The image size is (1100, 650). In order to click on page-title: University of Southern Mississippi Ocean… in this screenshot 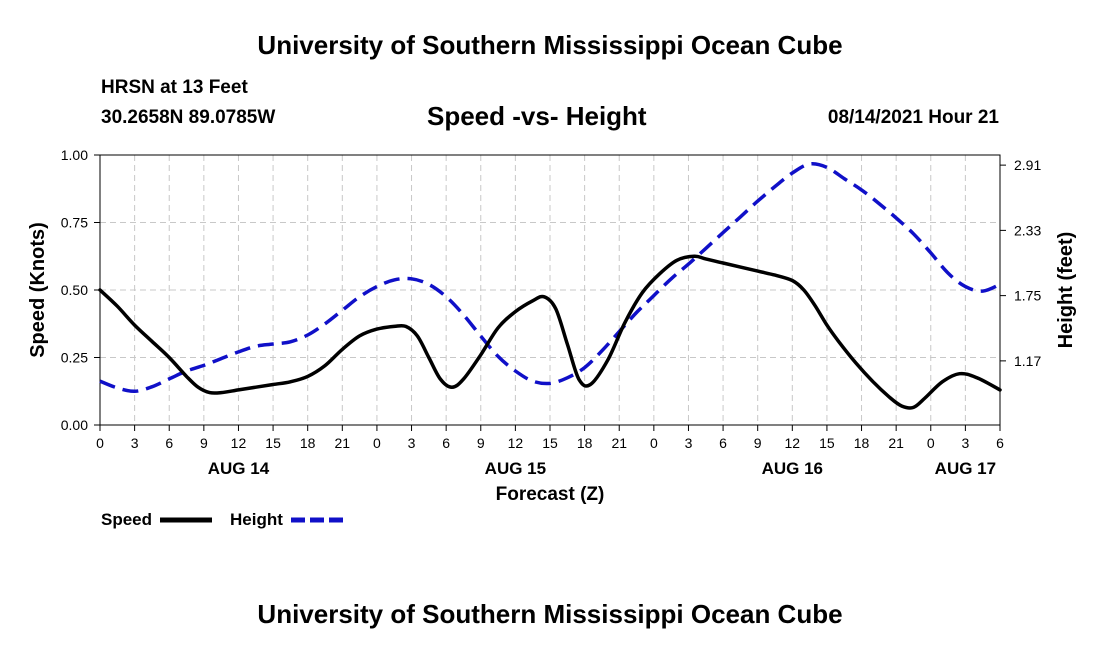, I will do `click(550, 45)`.